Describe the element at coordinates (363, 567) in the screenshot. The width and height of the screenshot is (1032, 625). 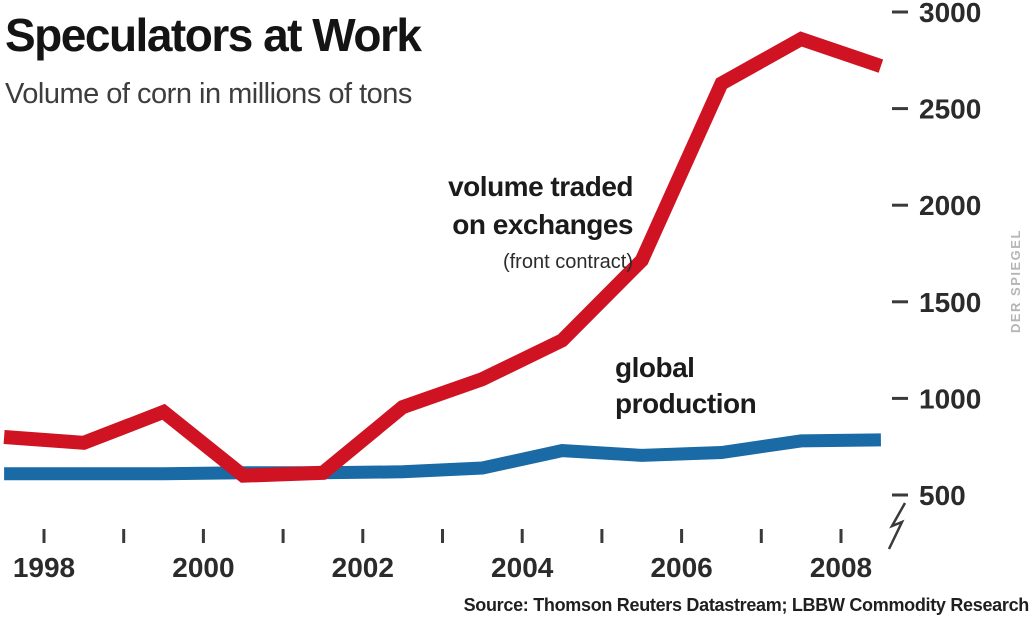
I see `x-axis-label: 2002` at that location.